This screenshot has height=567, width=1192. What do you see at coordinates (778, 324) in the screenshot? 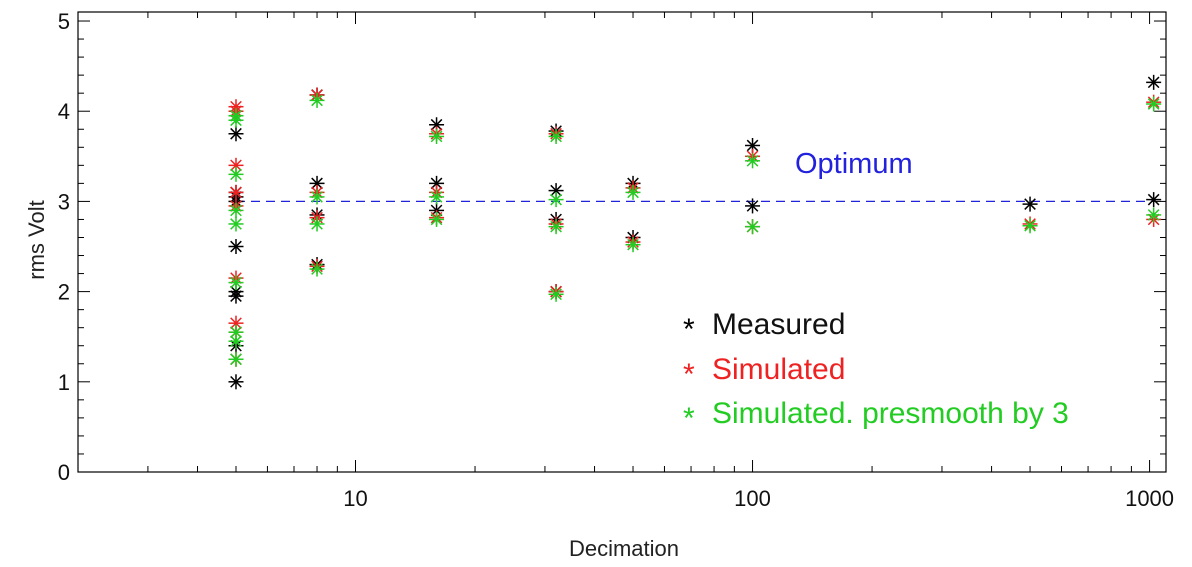
I see `legend-label-measured: Measured` at bounding box center [778, 324].